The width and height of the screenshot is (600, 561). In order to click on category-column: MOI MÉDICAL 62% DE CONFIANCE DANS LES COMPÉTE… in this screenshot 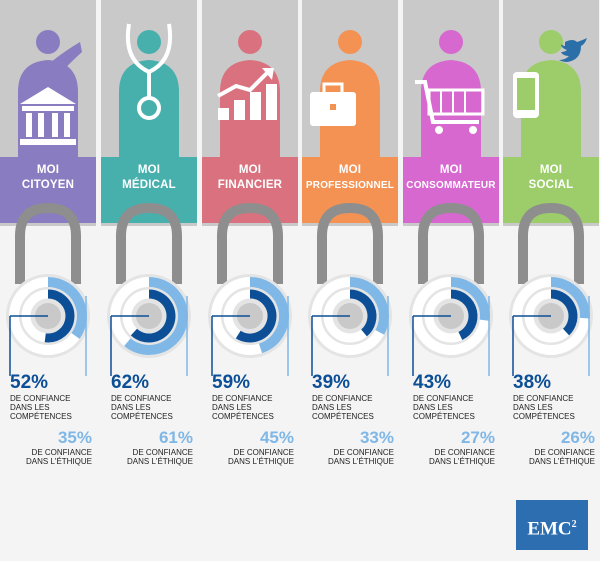, I will do `click(149, 240)`.